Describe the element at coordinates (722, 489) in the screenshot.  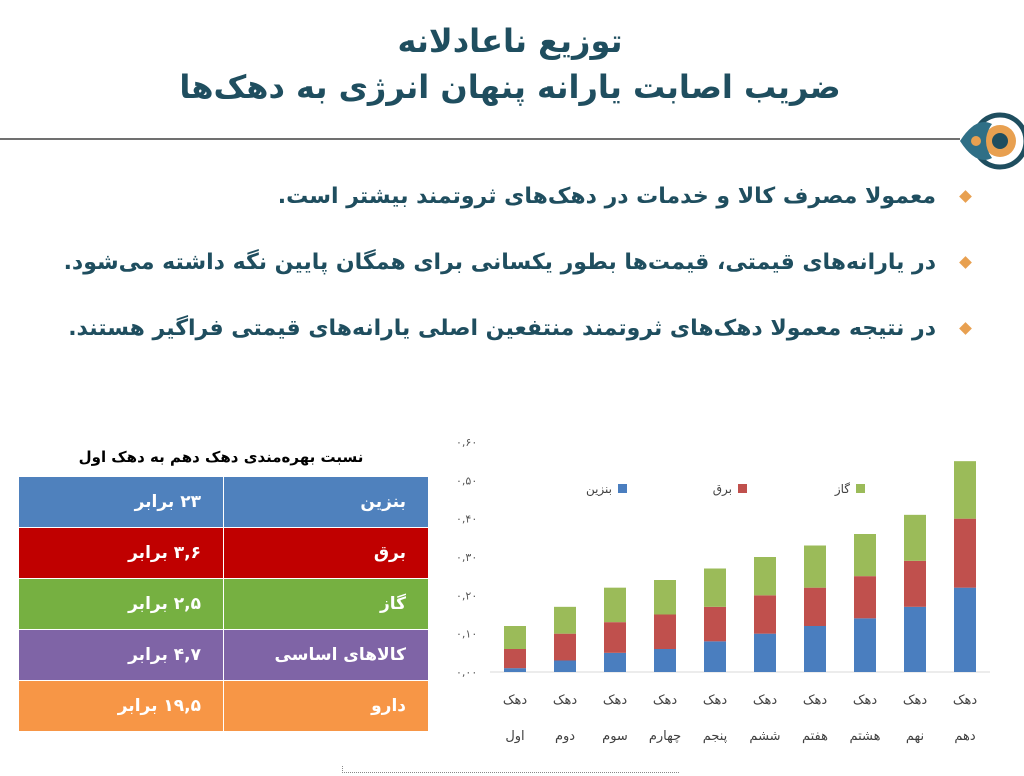
I see `legend-label: برق` at that location.